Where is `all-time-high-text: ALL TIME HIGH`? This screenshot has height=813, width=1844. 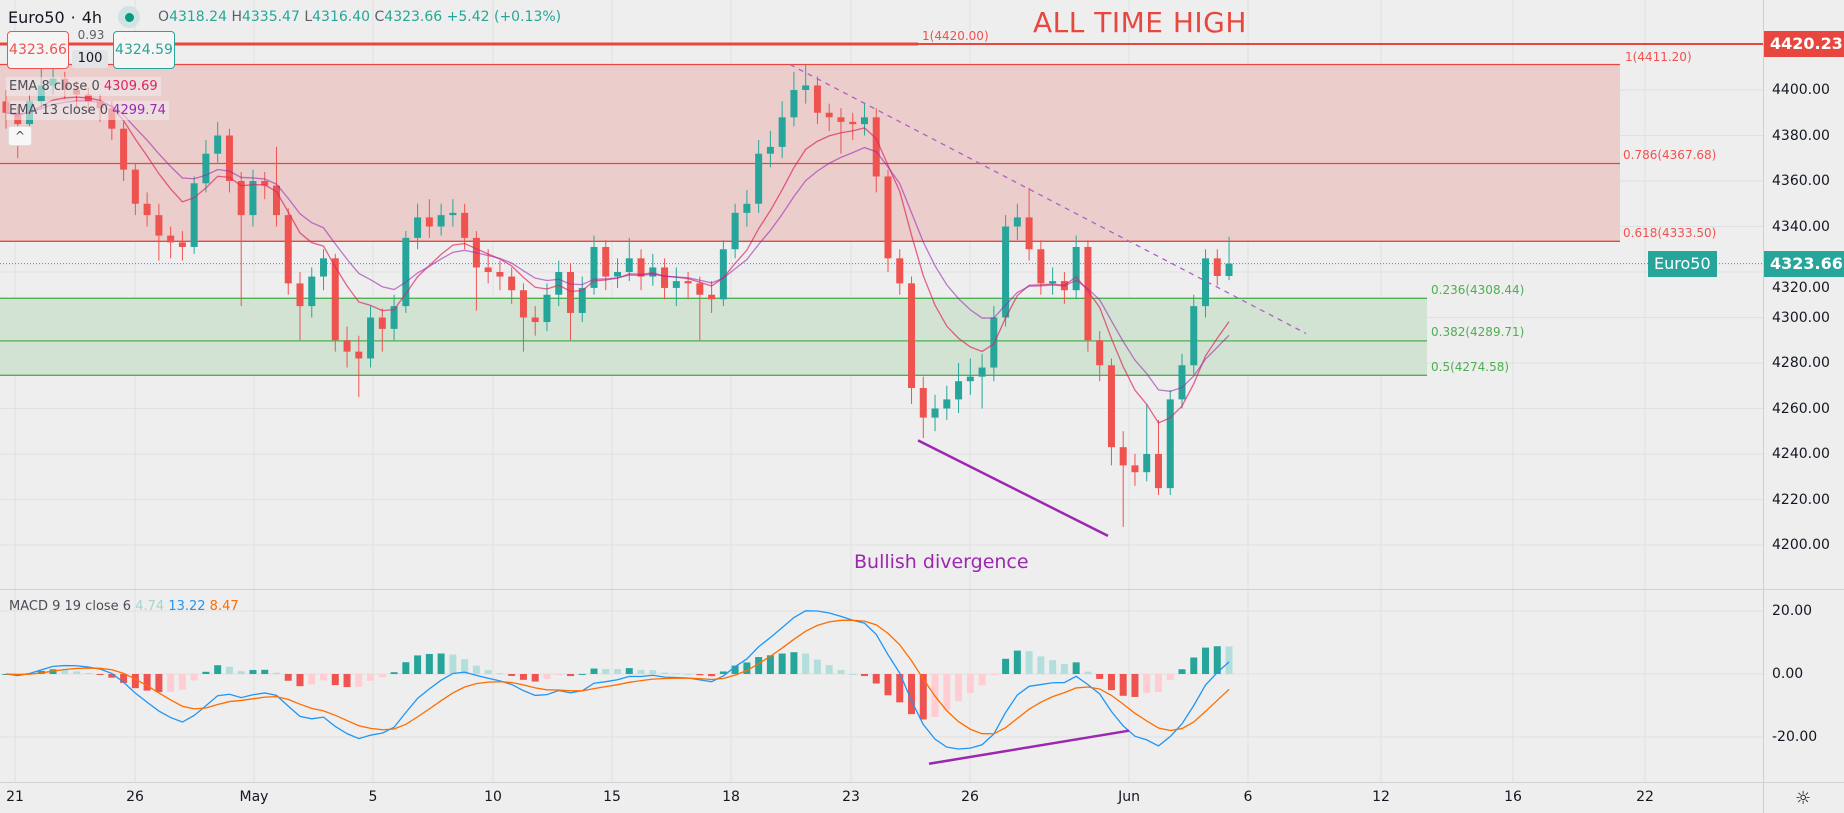
all-time-high-text: ALL TIME HIGH is located at coordinates (1140, 22).